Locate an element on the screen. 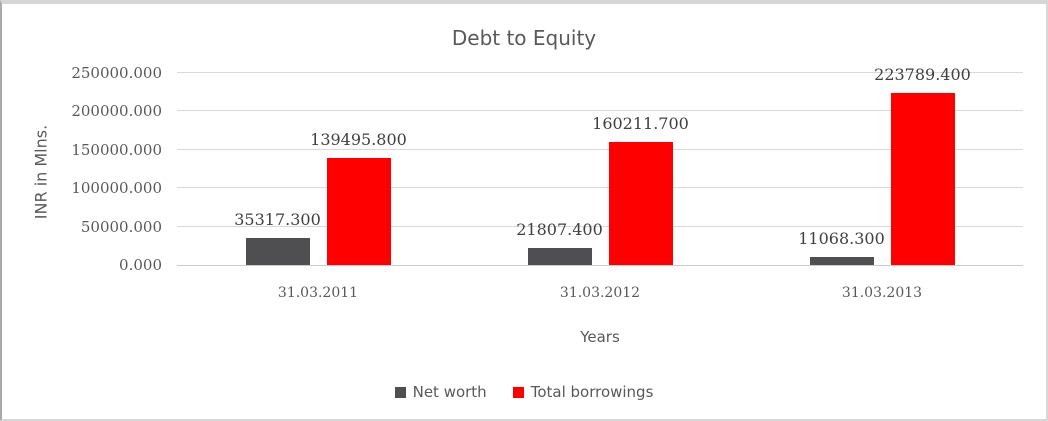 The width and height of the screenshot is (1048, 421). y-axis-tick-label: 150000.000 is located at coordinates (116, 149).